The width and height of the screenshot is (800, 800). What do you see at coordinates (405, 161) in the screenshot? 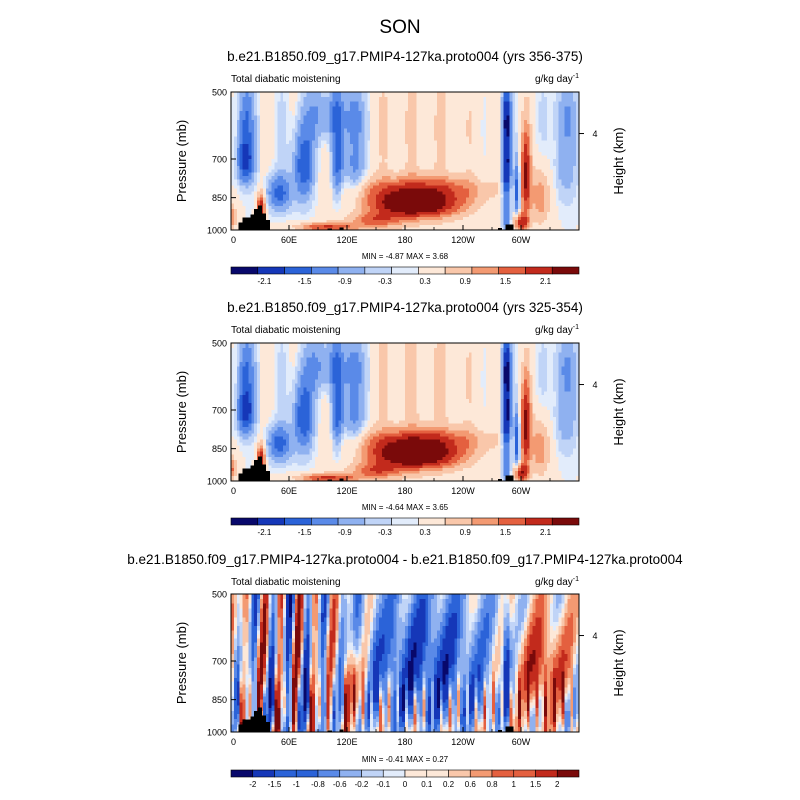
I see `panel-1-field-cells` at bounding box center [405, 161].